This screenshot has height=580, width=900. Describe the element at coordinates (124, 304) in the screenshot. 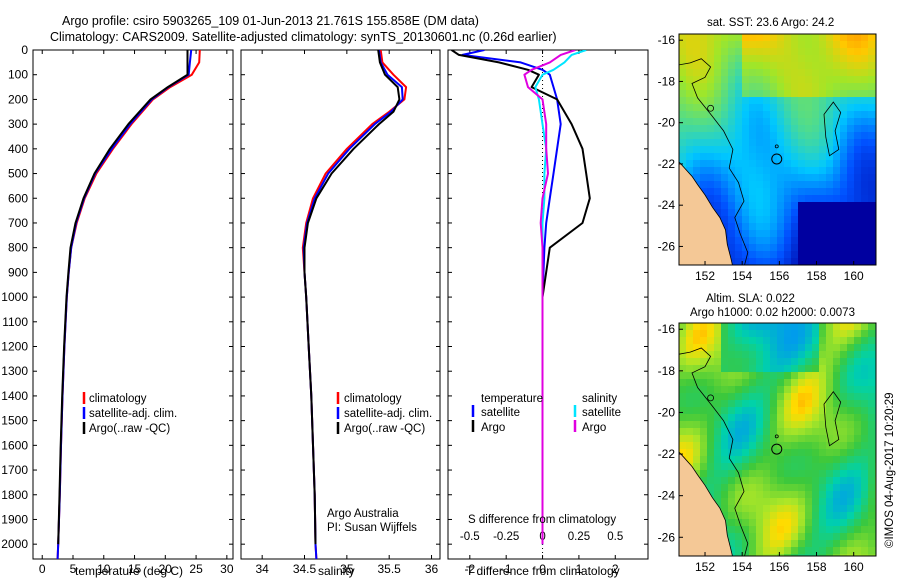

I see `series-line-satellite-adj-clim-` at that location.